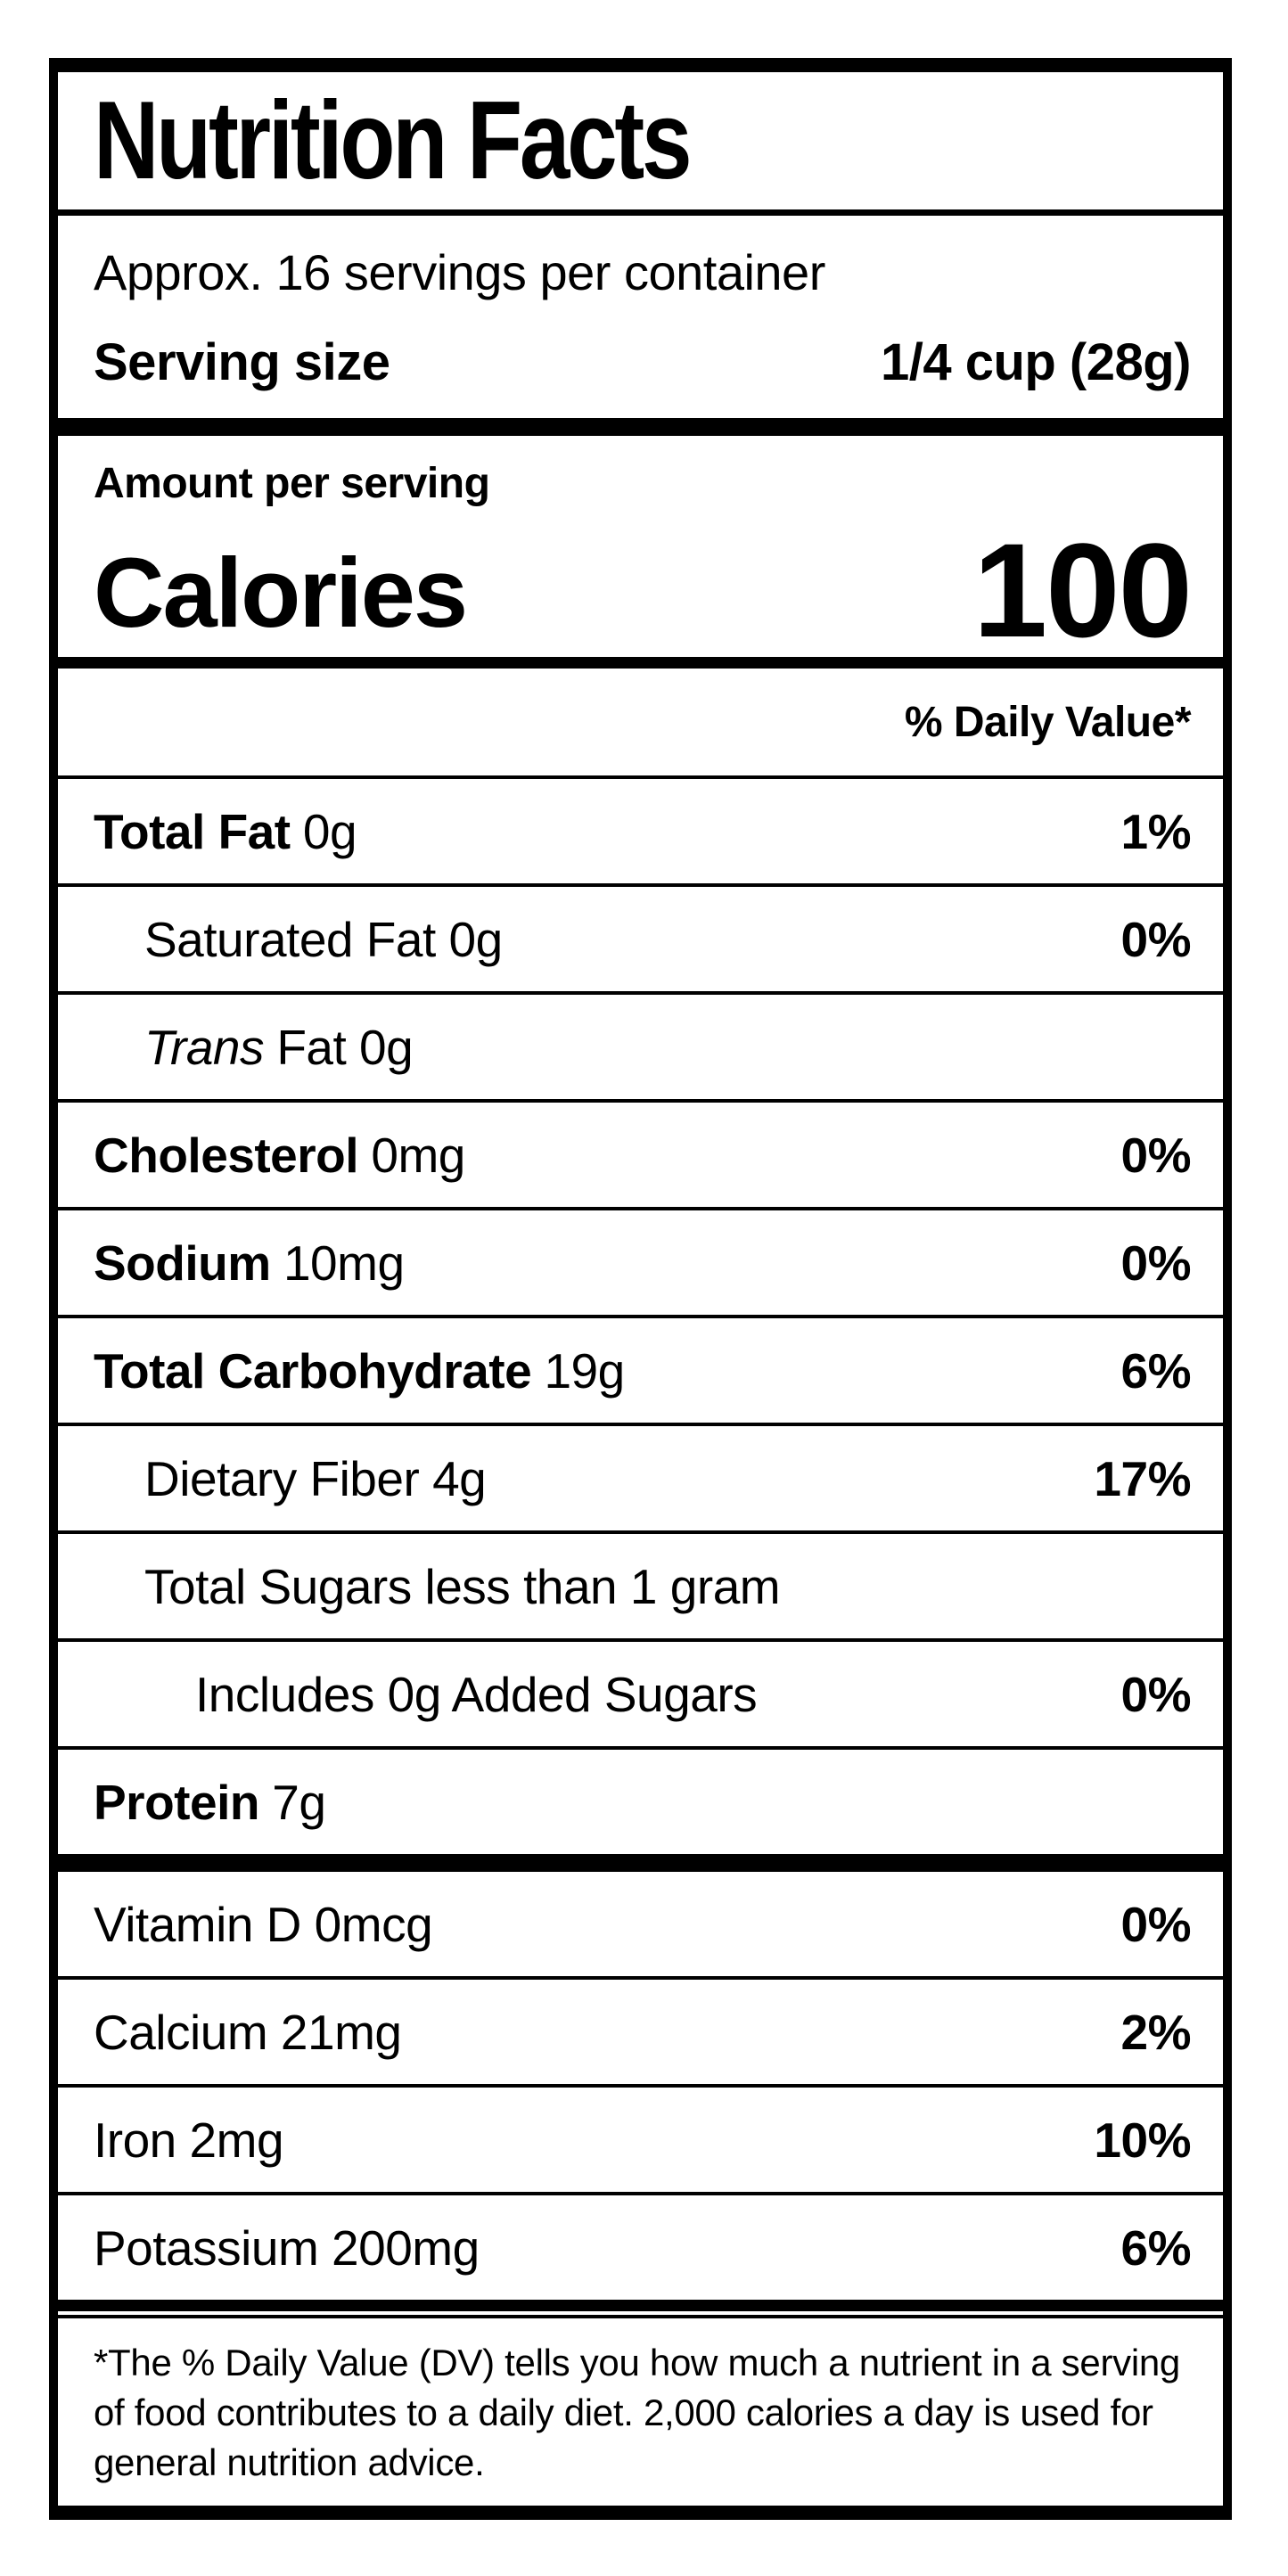  I want to click on nutrient-amount: Vitamin D 0mcg, so click(263, 1924).